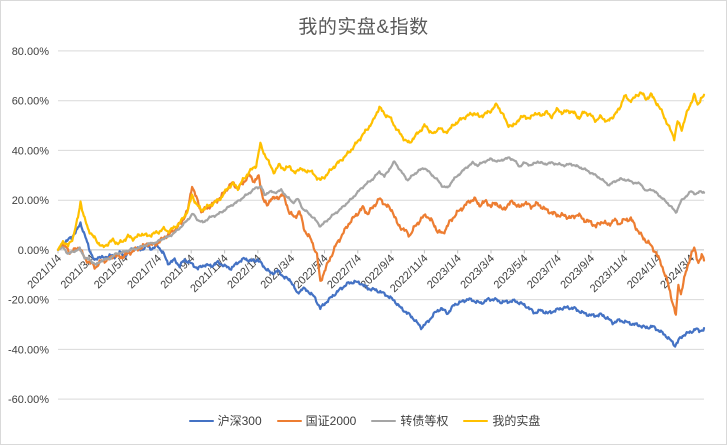 The height and width of the screenshot is (445, 727). Describe the element at coordinates (289, 421) in the screenshot. I see `legend-marker-gz2000` at that location.